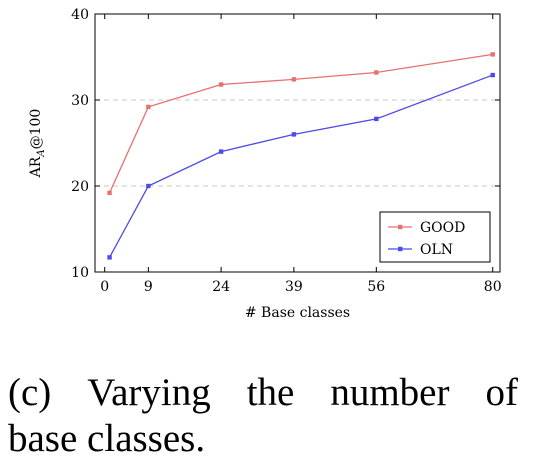  What do you see at coordinates (294, 287) in the screenshot?
I see `x-tick-label: 39` at bounding box center [294, 287].